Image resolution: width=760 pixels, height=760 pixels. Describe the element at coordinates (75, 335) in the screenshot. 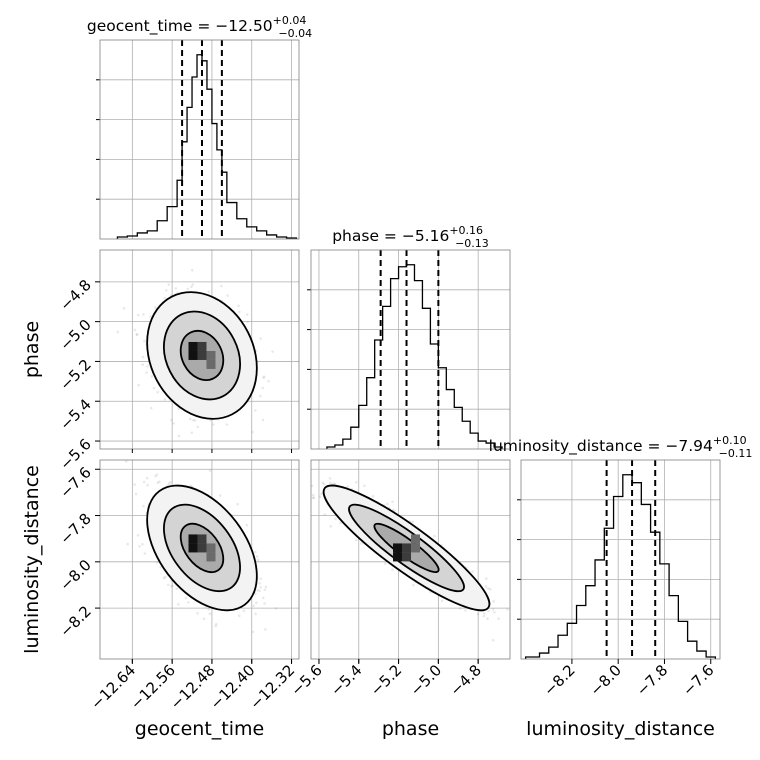

I see `y-tick-label: −5.0` at that location.